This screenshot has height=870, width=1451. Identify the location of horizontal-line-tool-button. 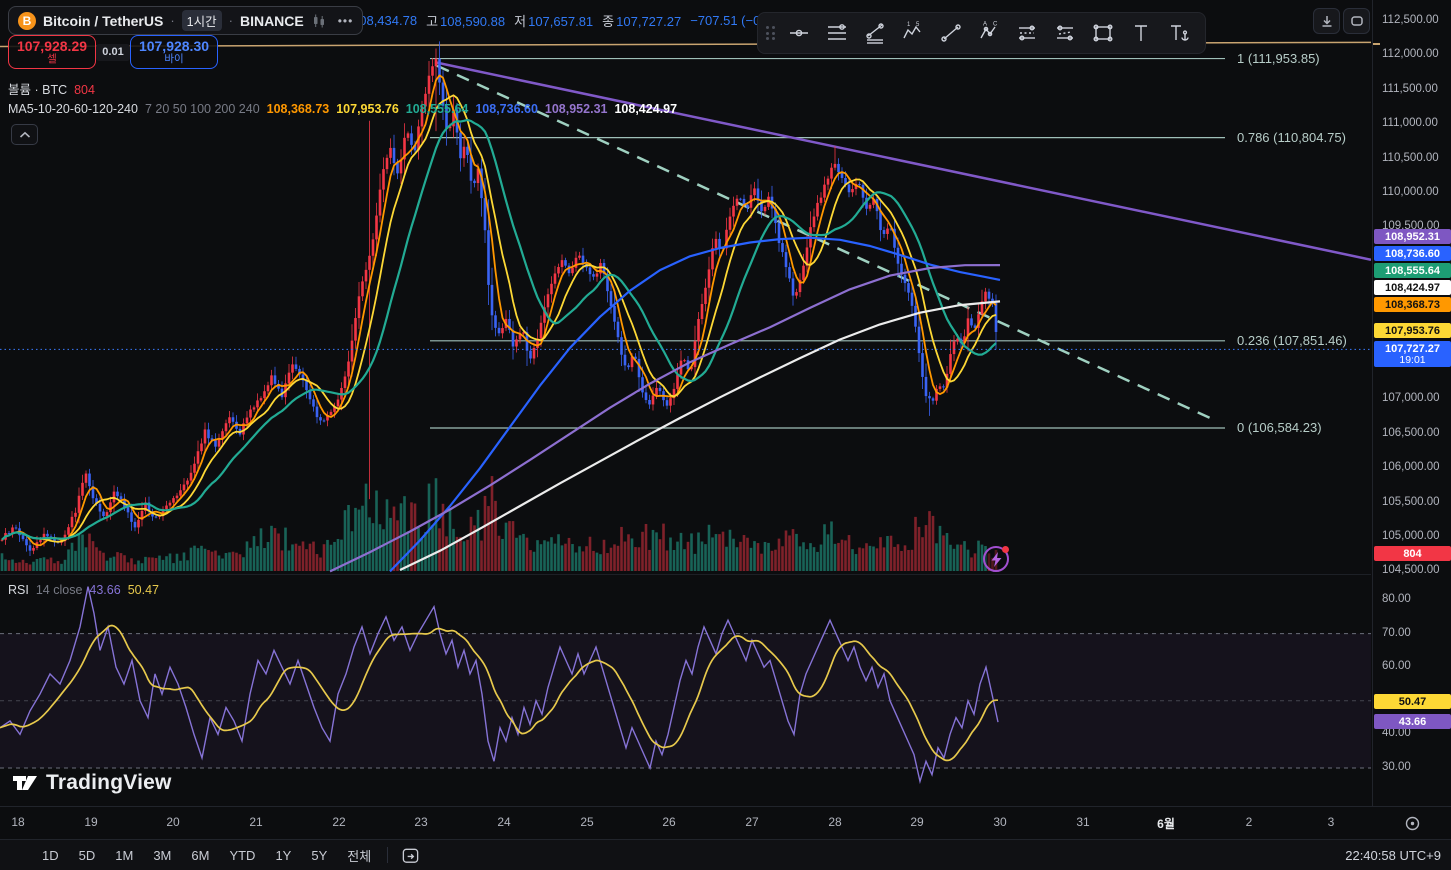
(837, 33).